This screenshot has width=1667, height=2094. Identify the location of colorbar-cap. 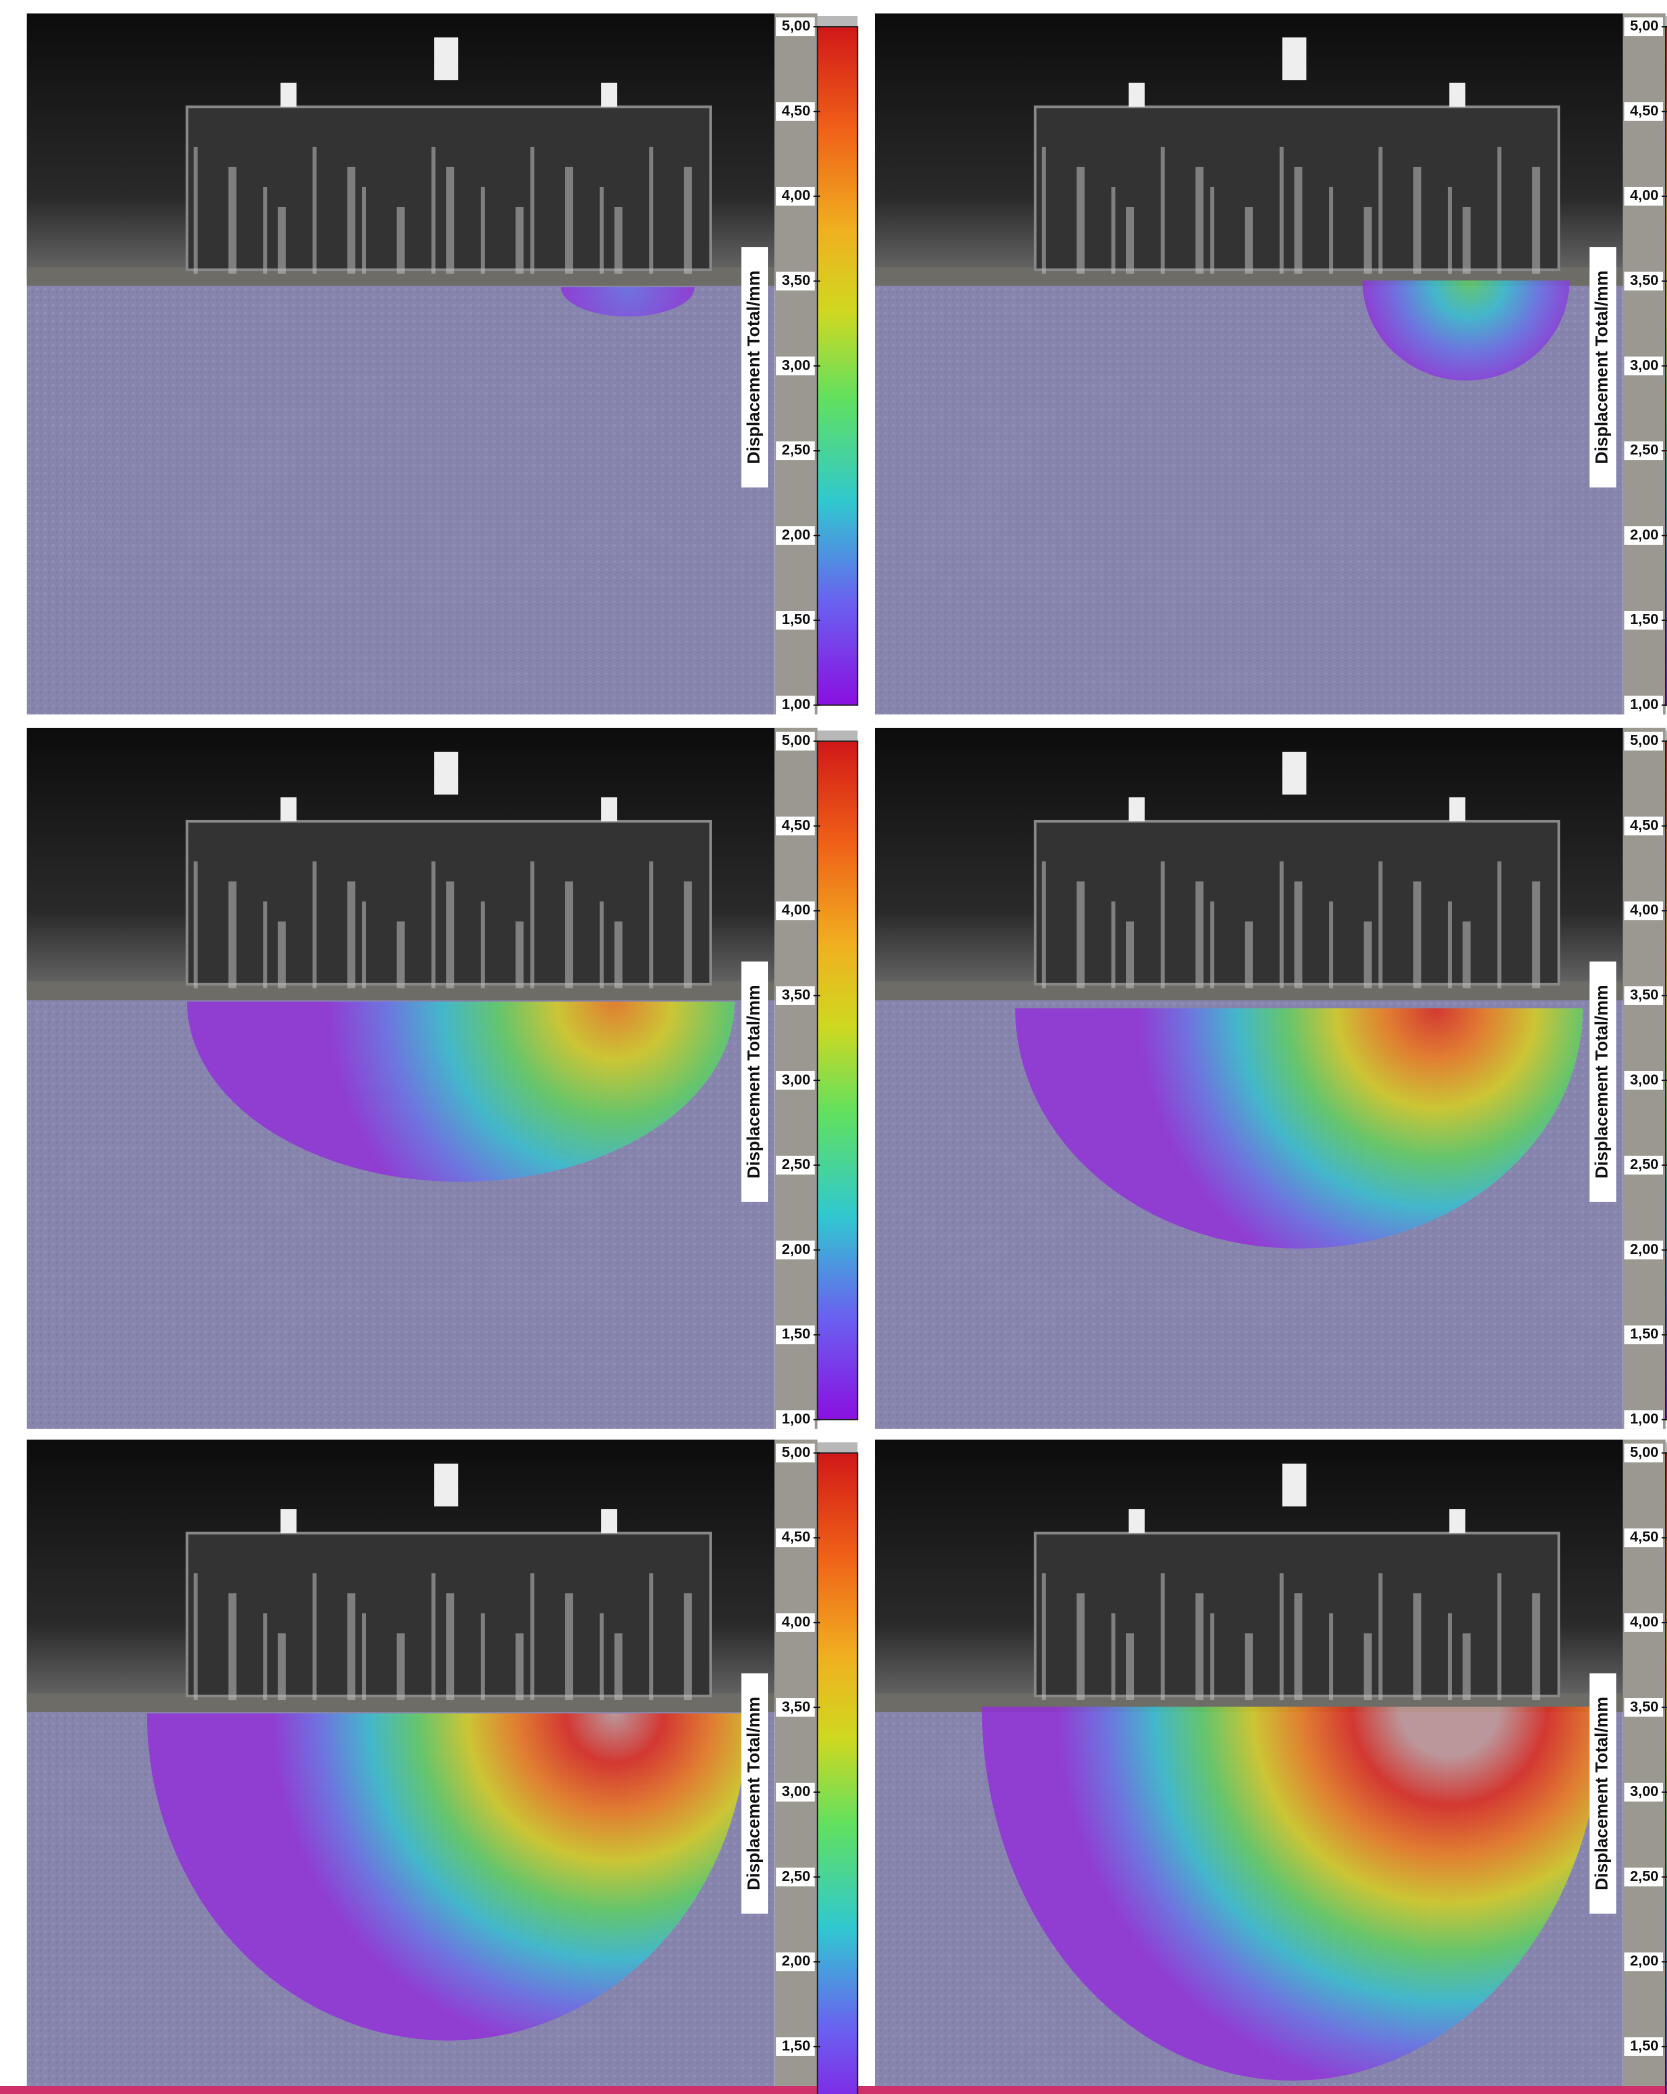
(837, 736).